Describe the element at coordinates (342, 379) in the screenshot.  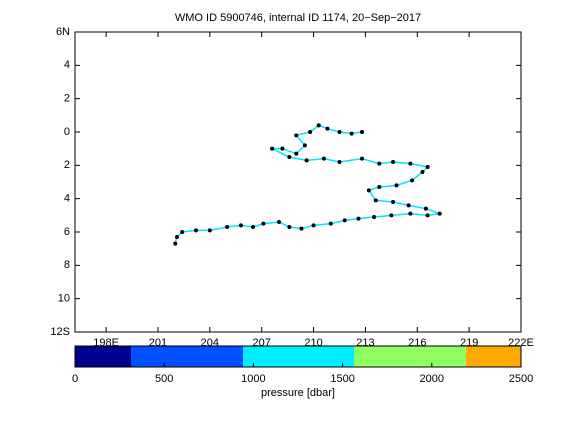
I see `colorbar-tick-label: 1500` at that location.